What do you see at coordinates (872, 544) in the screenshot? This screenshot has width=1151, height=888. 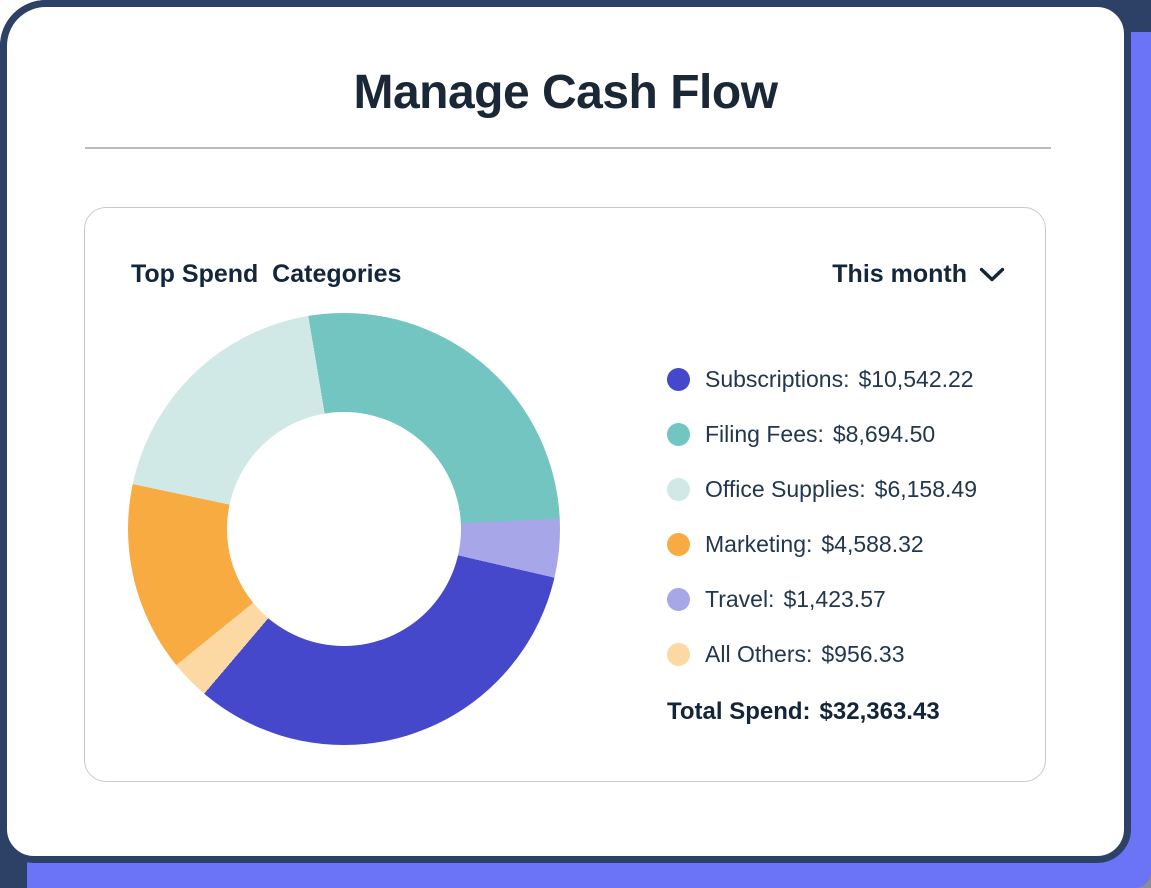 I see `legend-amount: $4,588.32` at bounding box center [872, 544].